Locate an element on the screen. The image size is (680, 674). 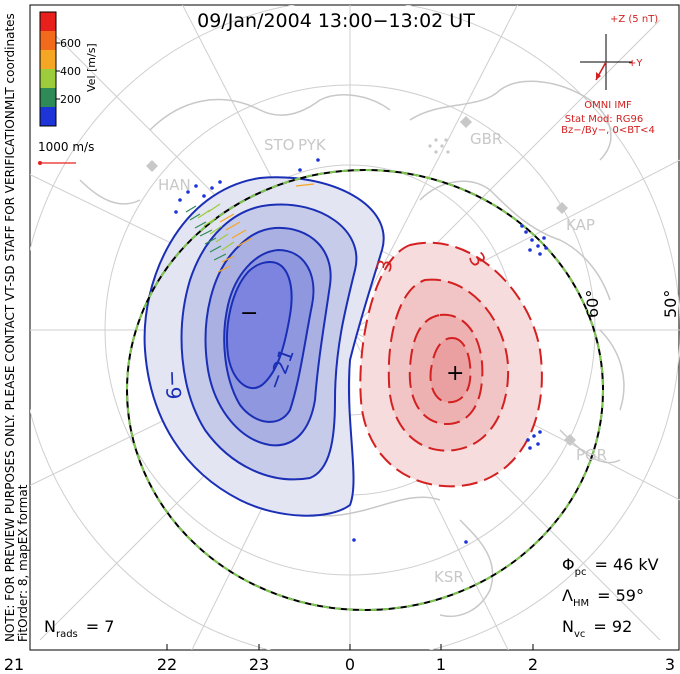
imf-model-line2: Bz−/By−, 0<BT<4 is located at coordinates (608, 130).